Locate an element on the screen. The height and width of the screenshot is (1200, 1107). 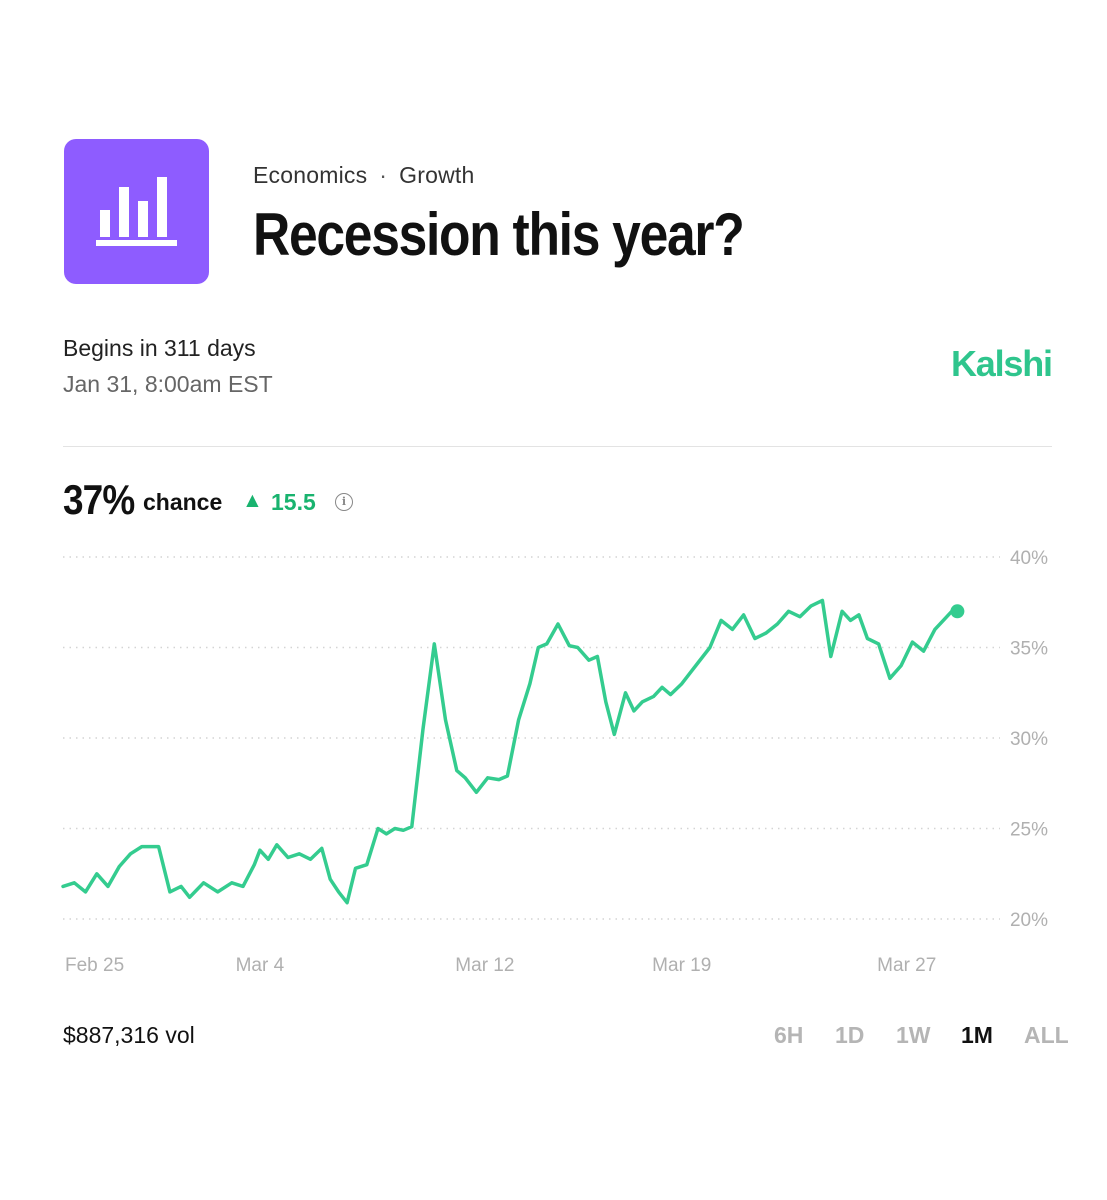
range-tab-1m: 1M is located at coordinates (977, 1035).